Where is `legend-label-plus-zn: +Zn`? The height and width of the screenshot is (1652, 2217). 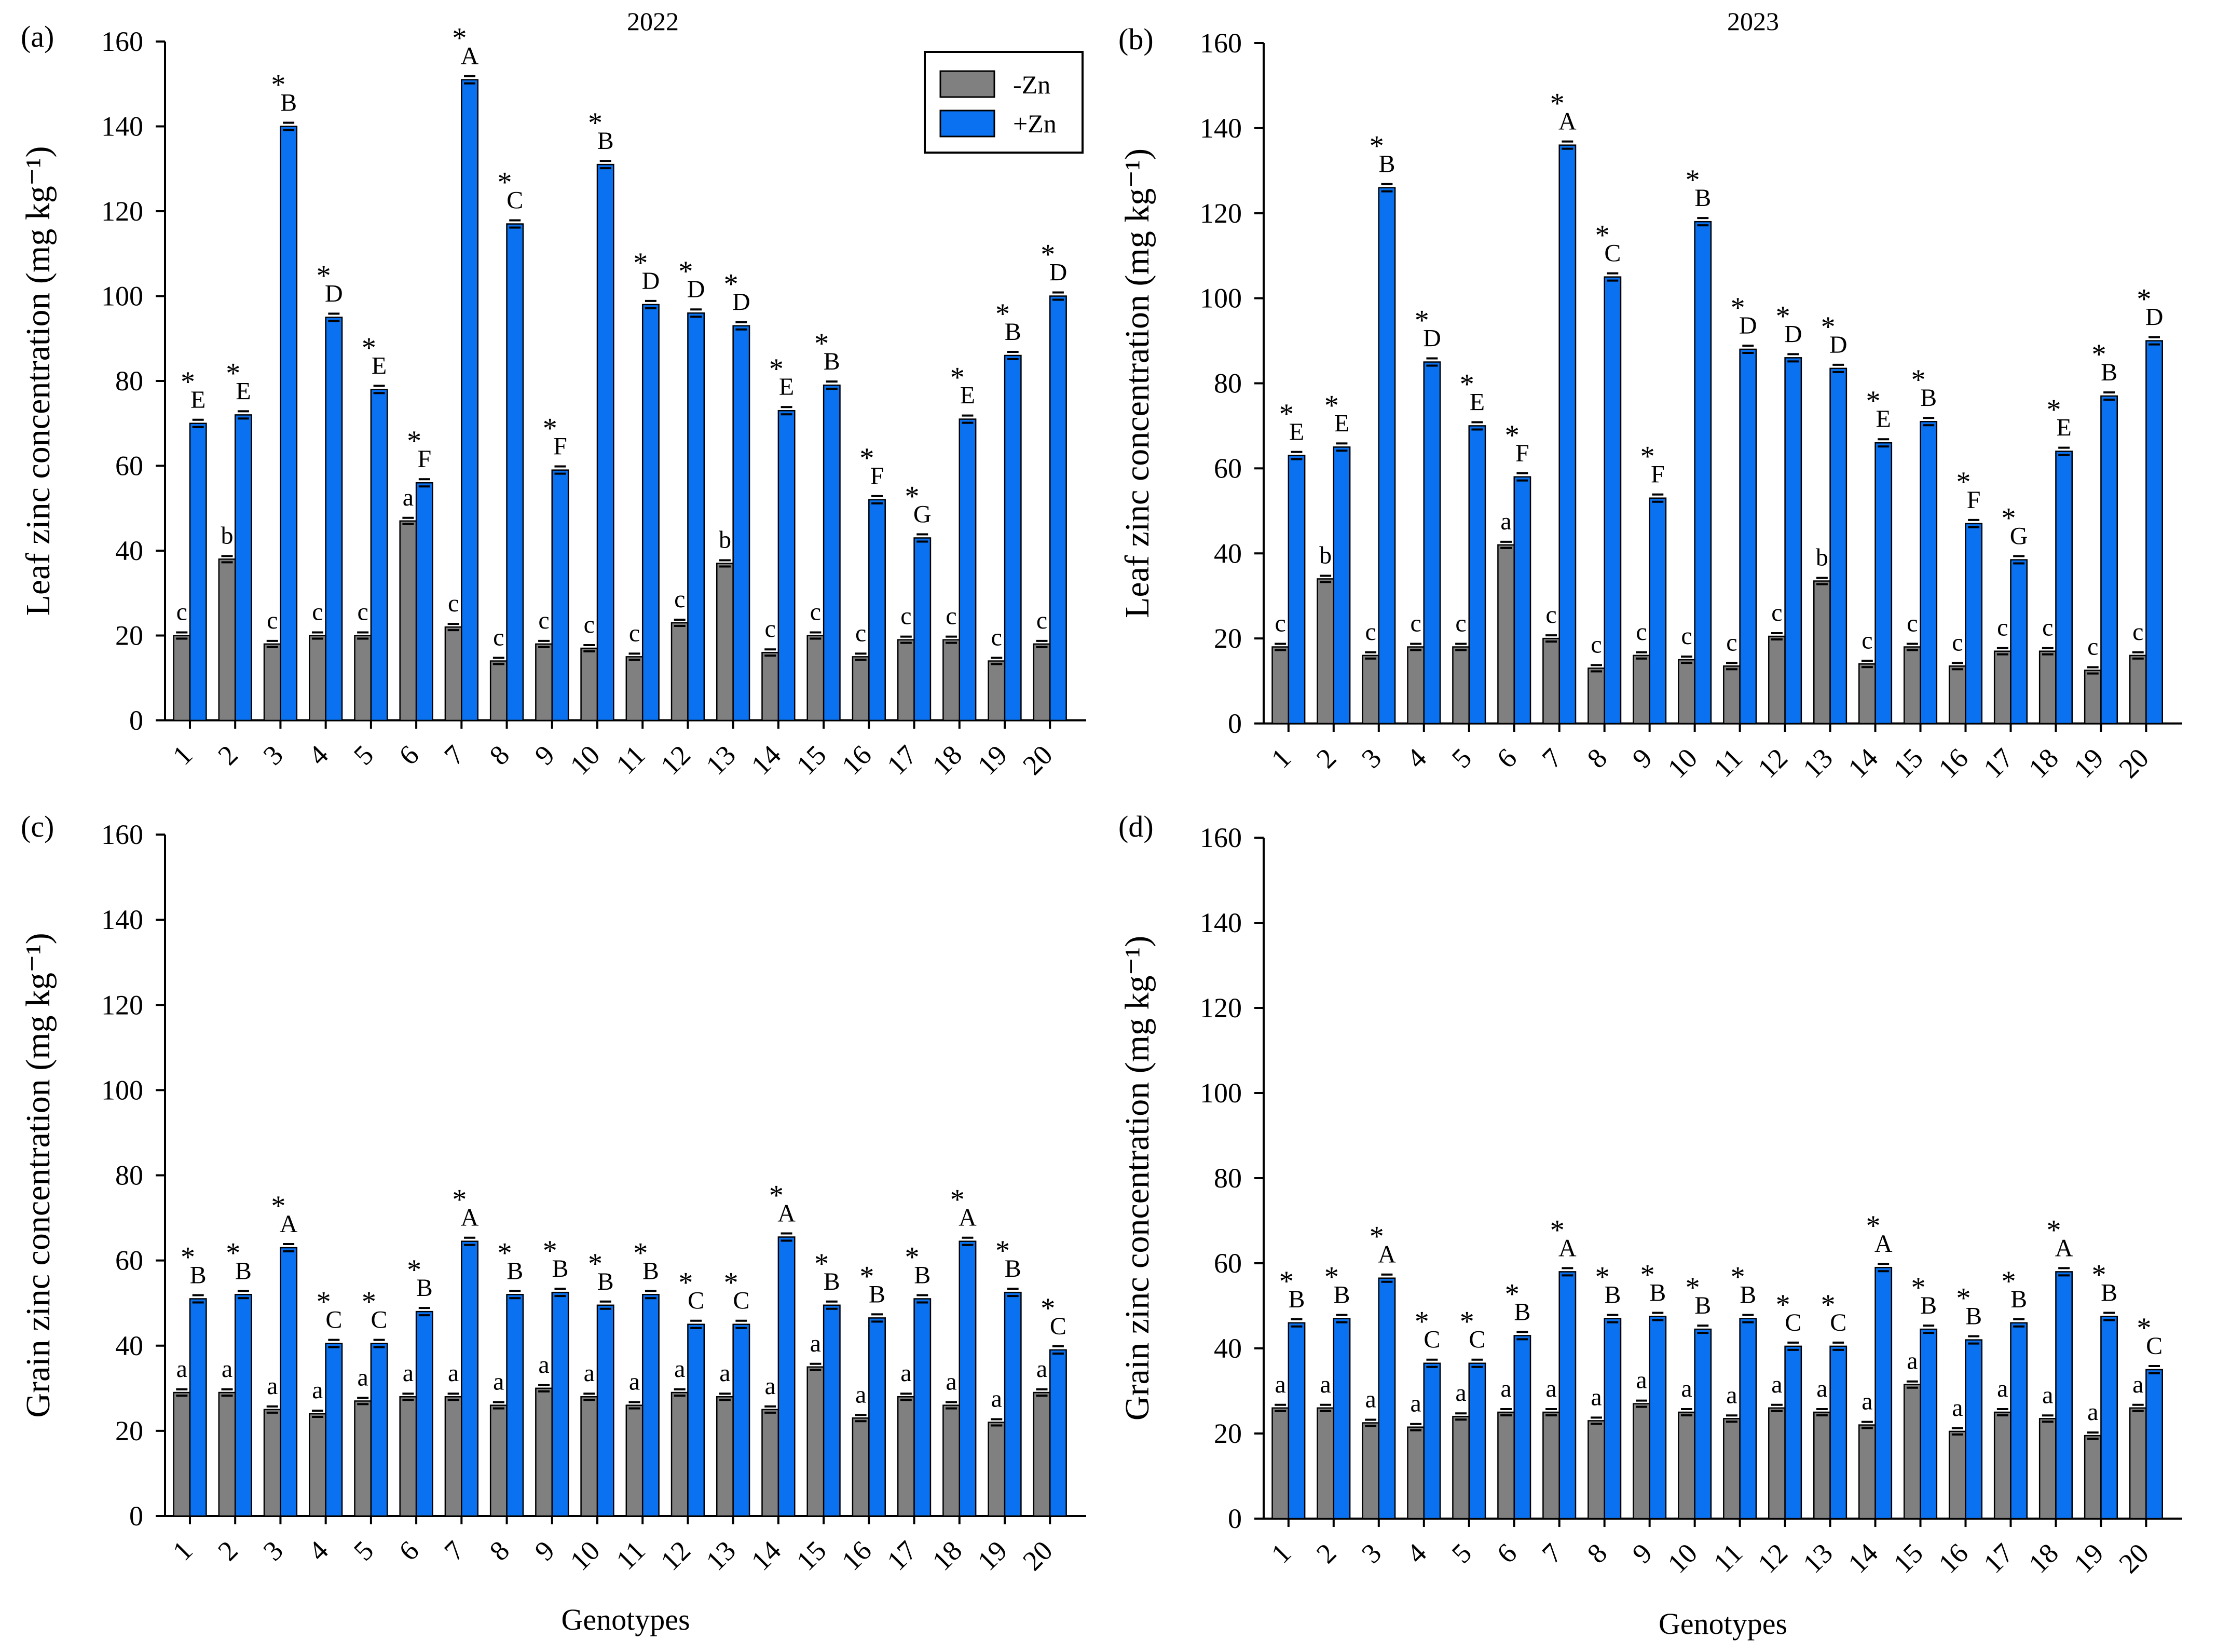 legend-label-plus-zn: +Zn is located at coordinates (1035, 123).